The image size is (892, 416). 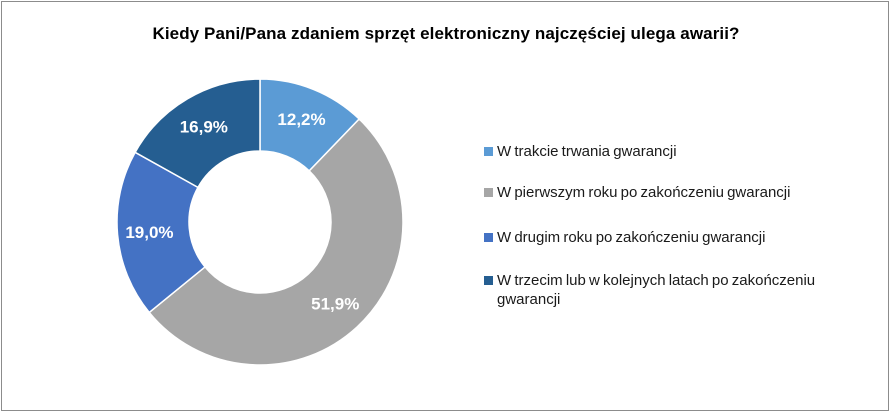 I want to click on legend-item-second-year: W drugim roku po zakończeniu gwarancji, so click(x=675, y=237).